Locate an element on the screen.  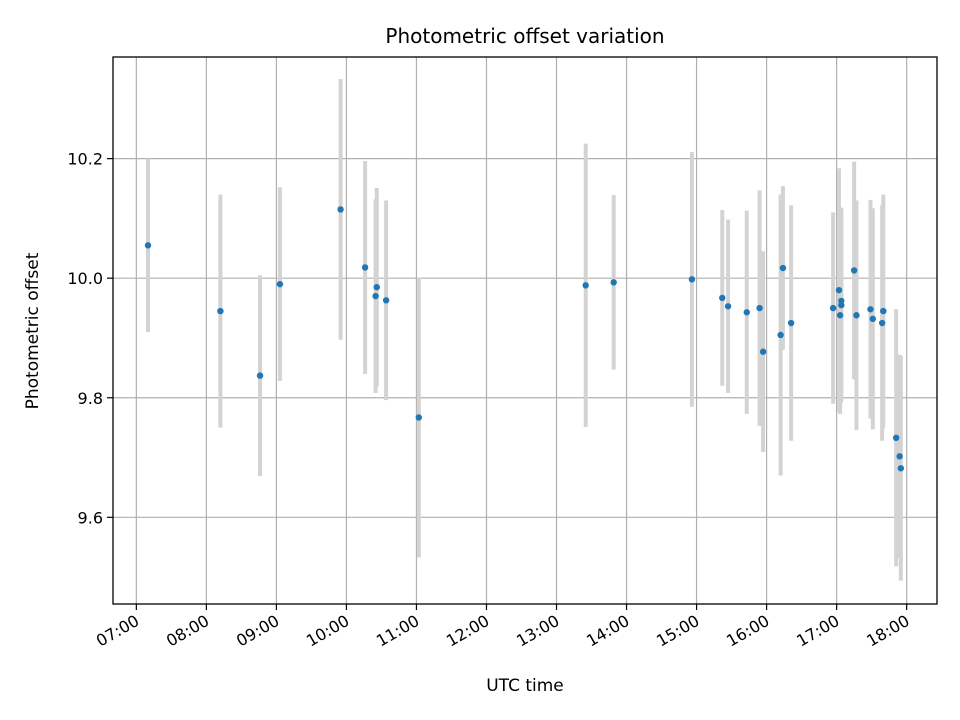
chart-title: Photometric offset variation is located at coordinates (524, 36).